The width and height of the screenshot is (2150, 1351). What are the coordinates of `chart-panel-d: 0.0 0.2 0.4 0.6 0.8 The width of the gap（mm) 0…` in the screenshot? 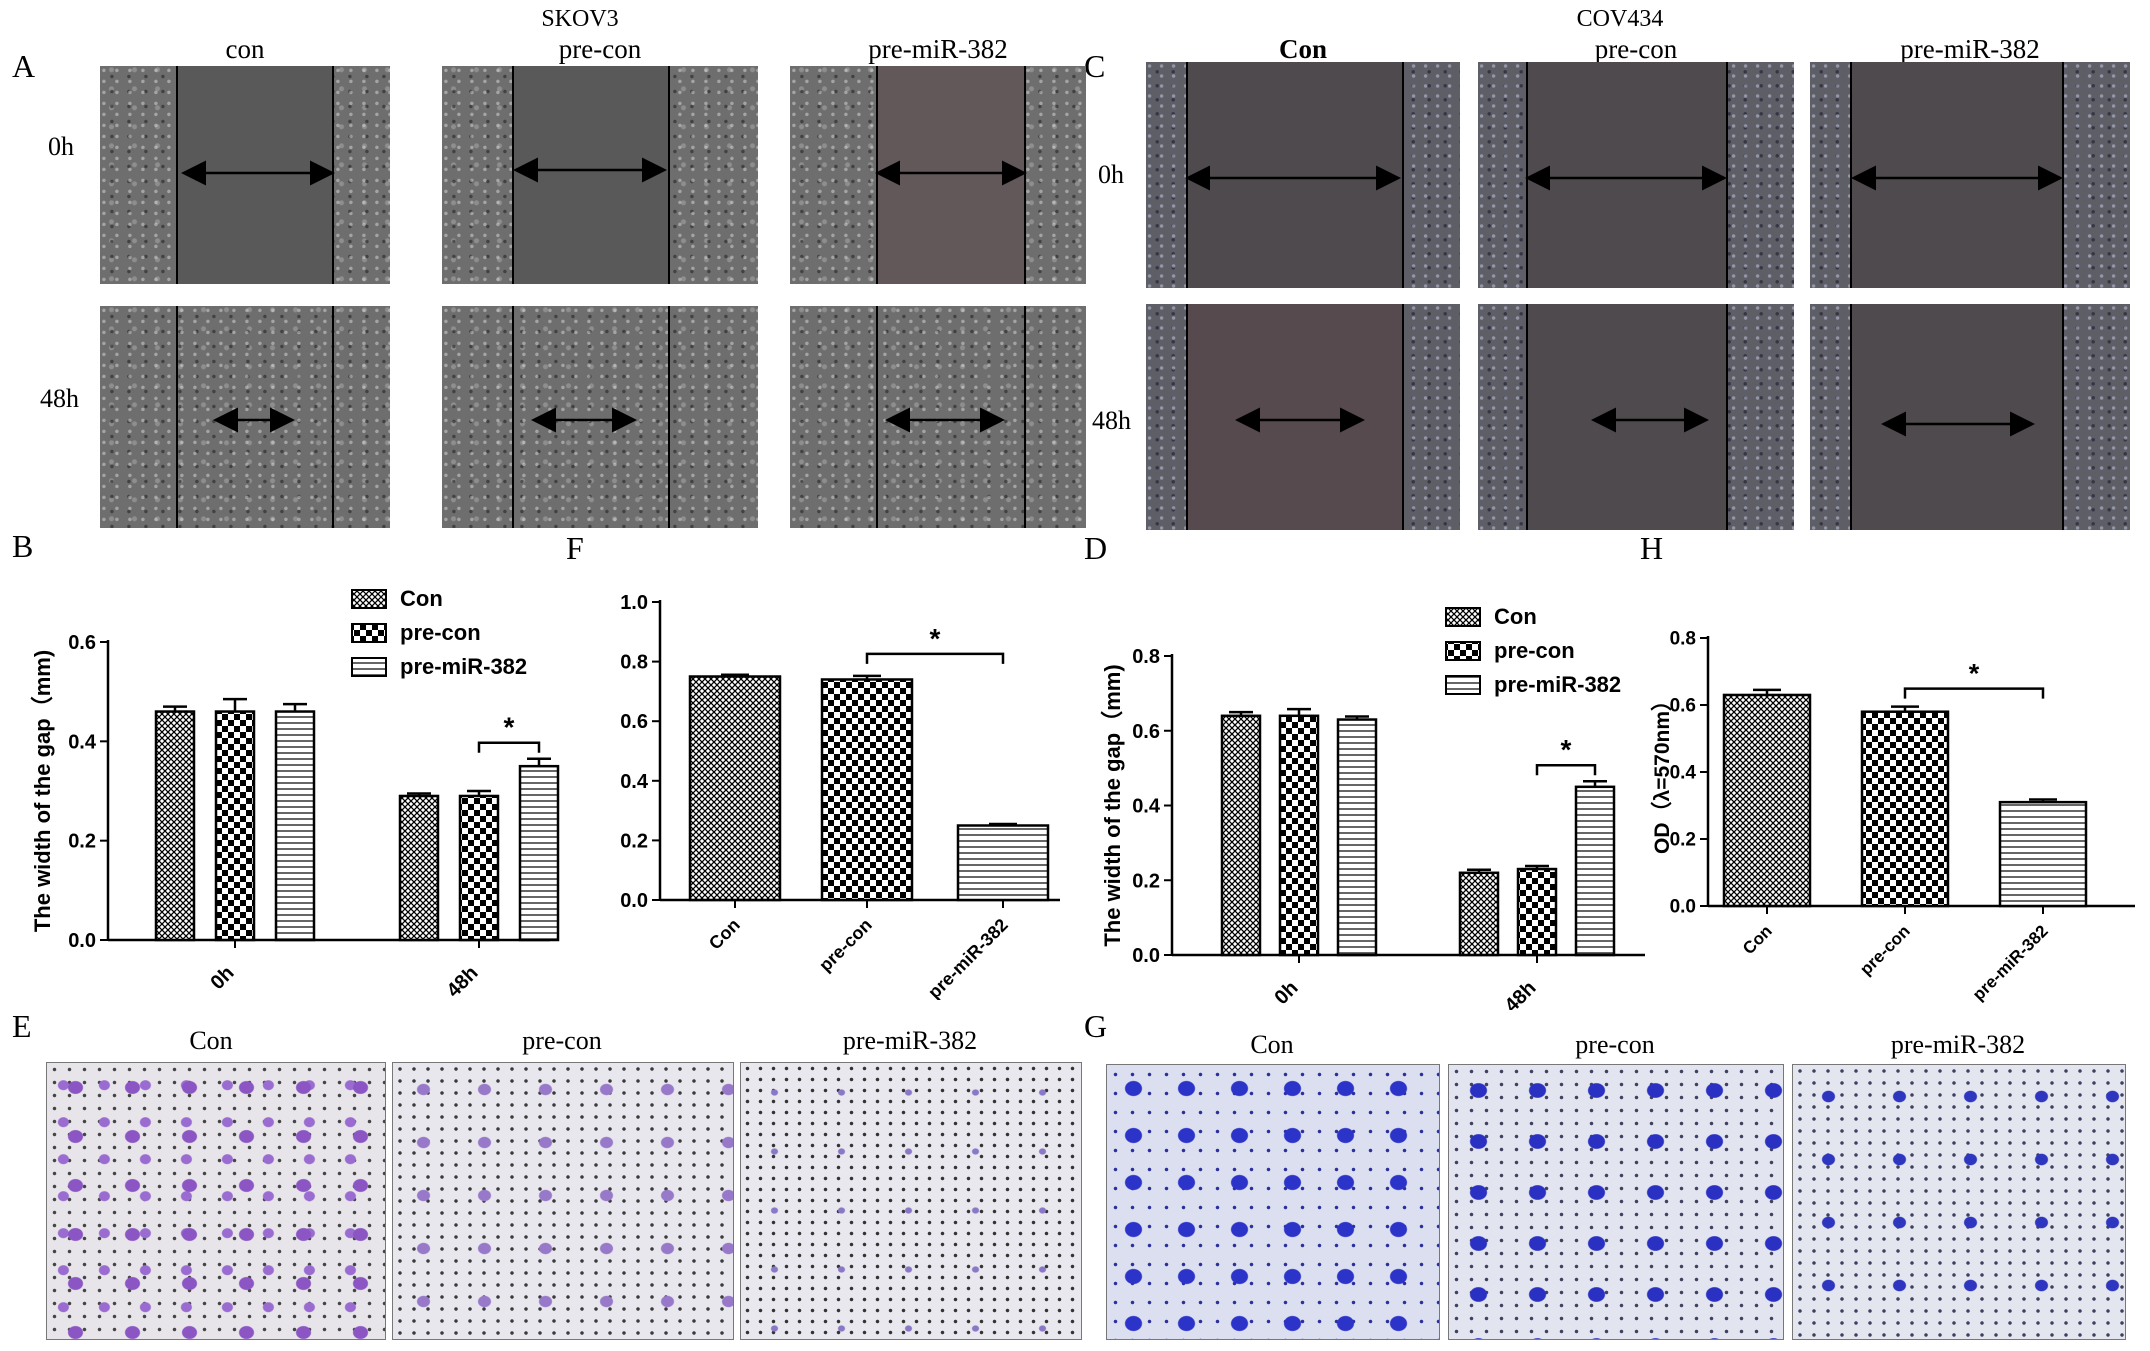 It's located at (1372, 807).